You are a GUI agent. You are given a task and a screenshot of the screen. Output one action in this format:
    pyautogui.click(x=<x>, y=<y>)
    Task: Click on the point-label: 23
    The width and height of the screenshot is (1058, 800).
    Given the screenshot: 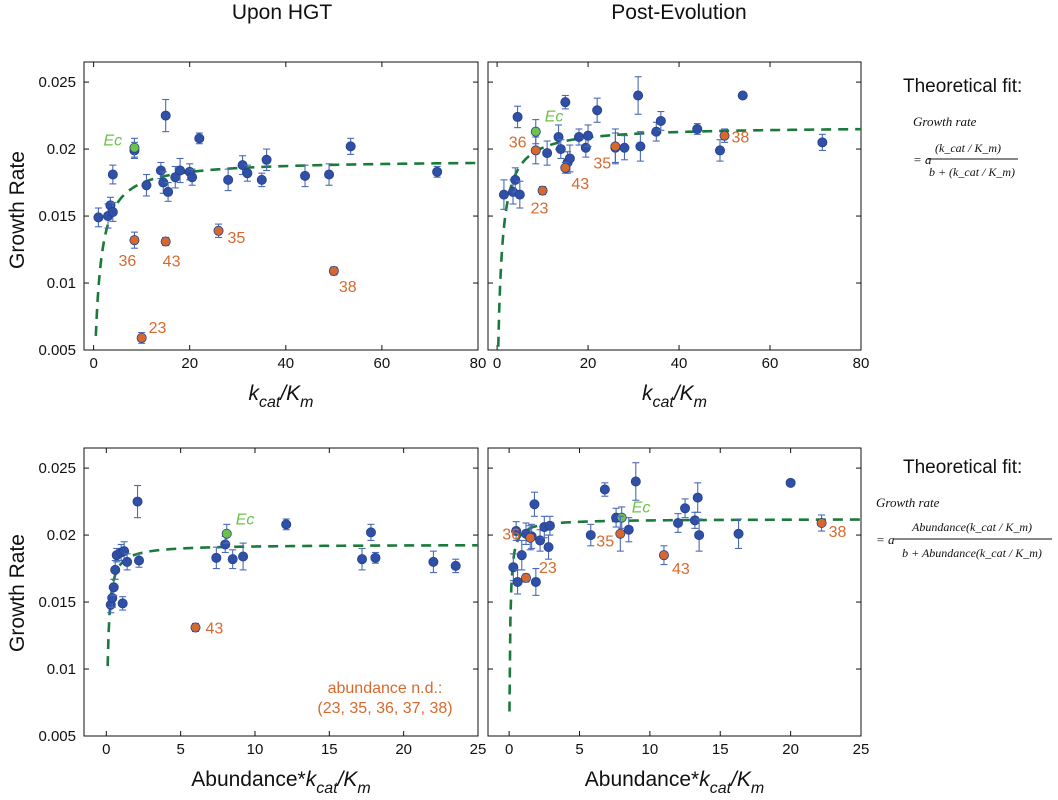 What is the action you would take?
    pyautogui.click(x=158, y=328)
    